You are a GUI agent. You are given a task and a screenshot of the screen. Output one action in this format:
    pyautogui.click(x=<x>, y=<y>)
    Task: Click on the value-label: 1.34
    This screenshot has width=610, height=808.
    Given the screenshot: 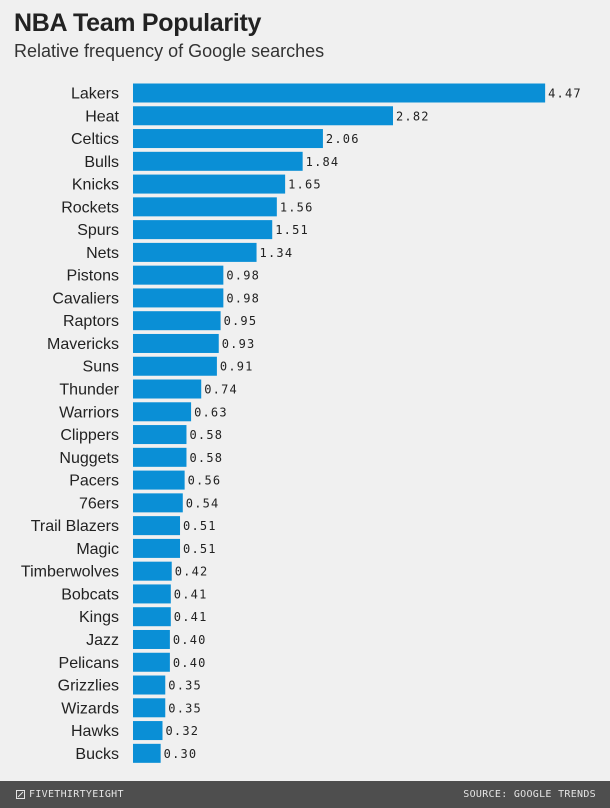 What is the action you would take?
    pyautogui.click(x=277, y=253)
    